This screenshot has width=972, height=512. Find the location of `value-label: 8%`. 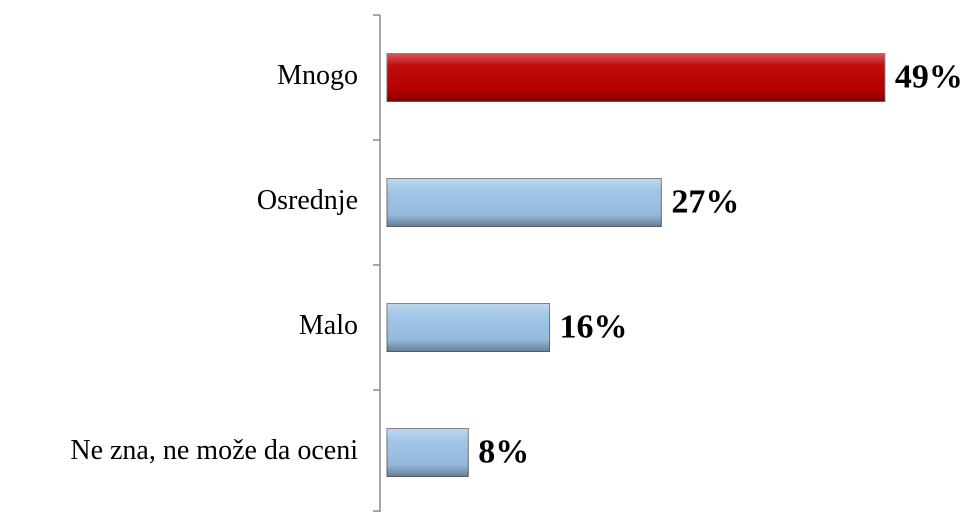

value-label: 8% is located at coordinates (503, 451).